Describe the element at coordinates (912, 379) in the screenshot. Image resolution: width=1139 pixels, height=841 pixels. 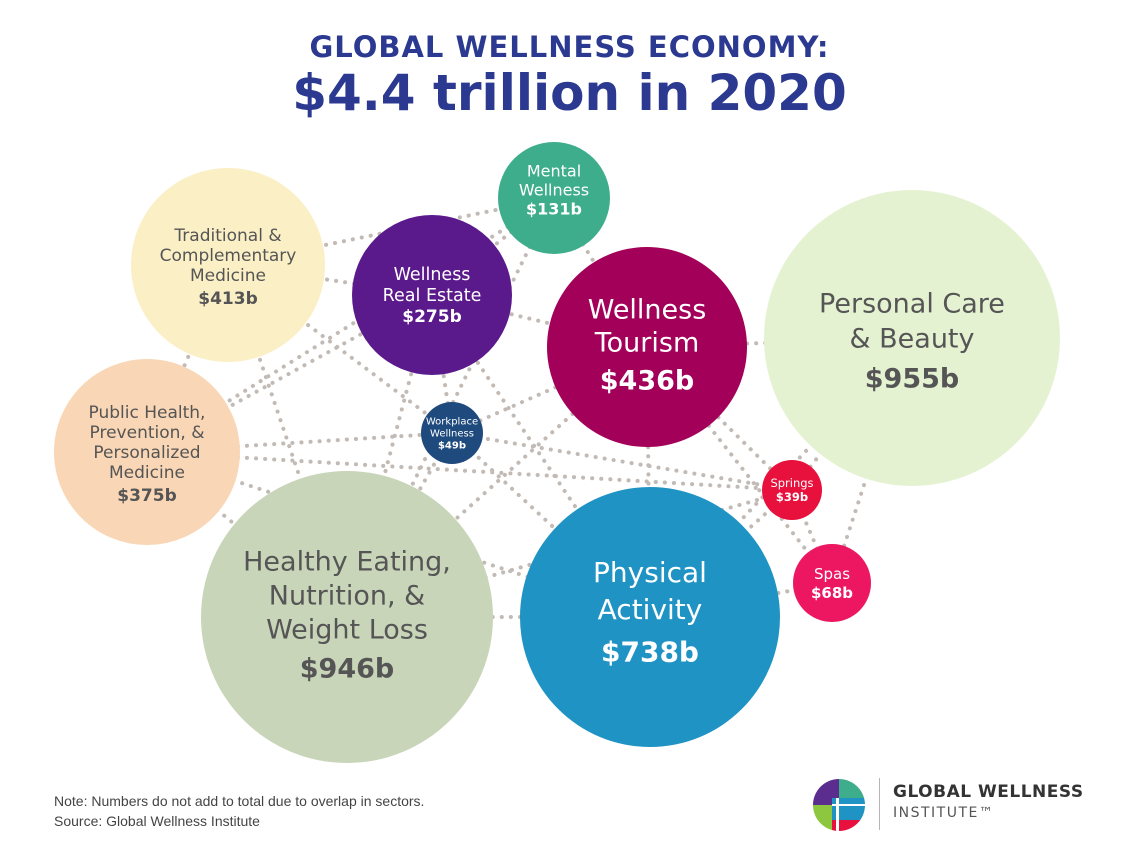
I see `bubble-value-label: $955b` at that location.